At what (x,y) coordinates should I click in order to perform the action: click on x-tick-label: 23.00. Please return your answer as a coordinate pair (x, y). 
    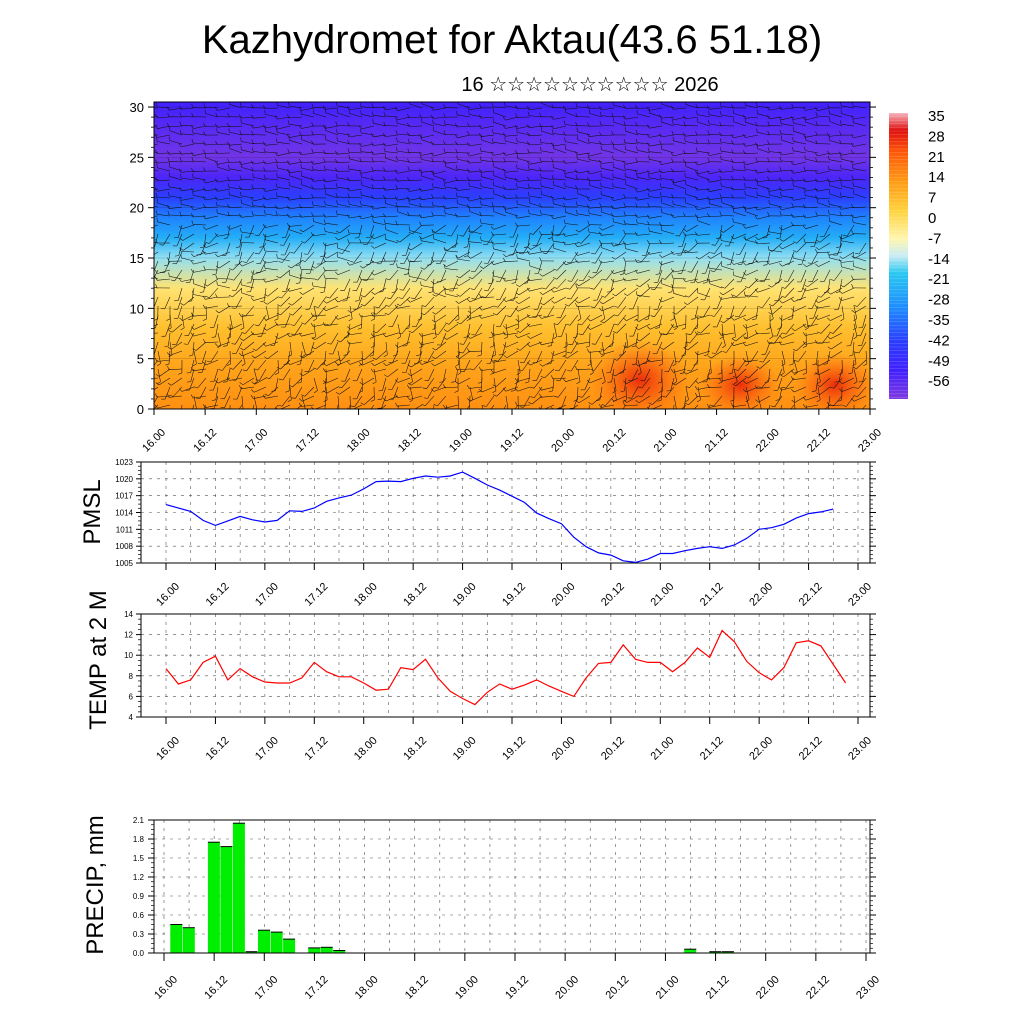
    Looking at the image, I should click on (870, 441).